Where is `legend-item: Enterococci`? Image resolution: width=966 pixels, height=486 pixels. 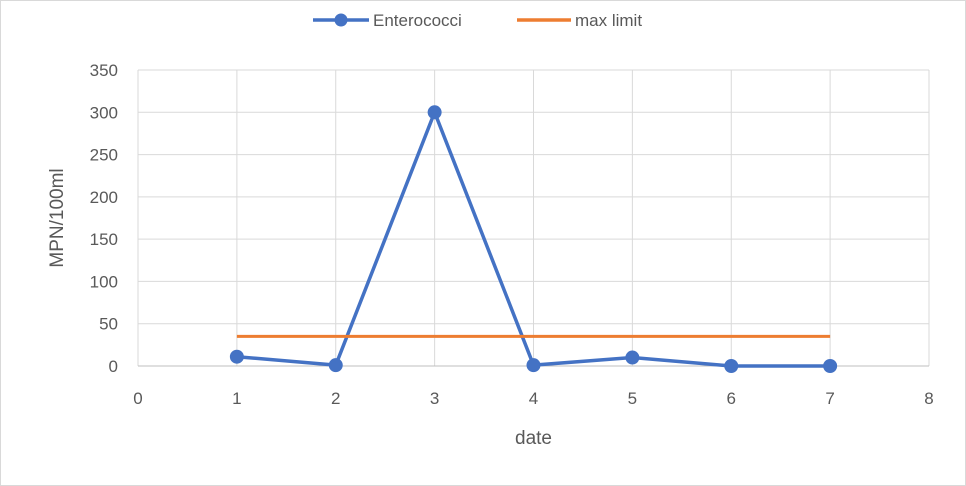 legend-item: Enterococci is located at coordinates (387, 20).